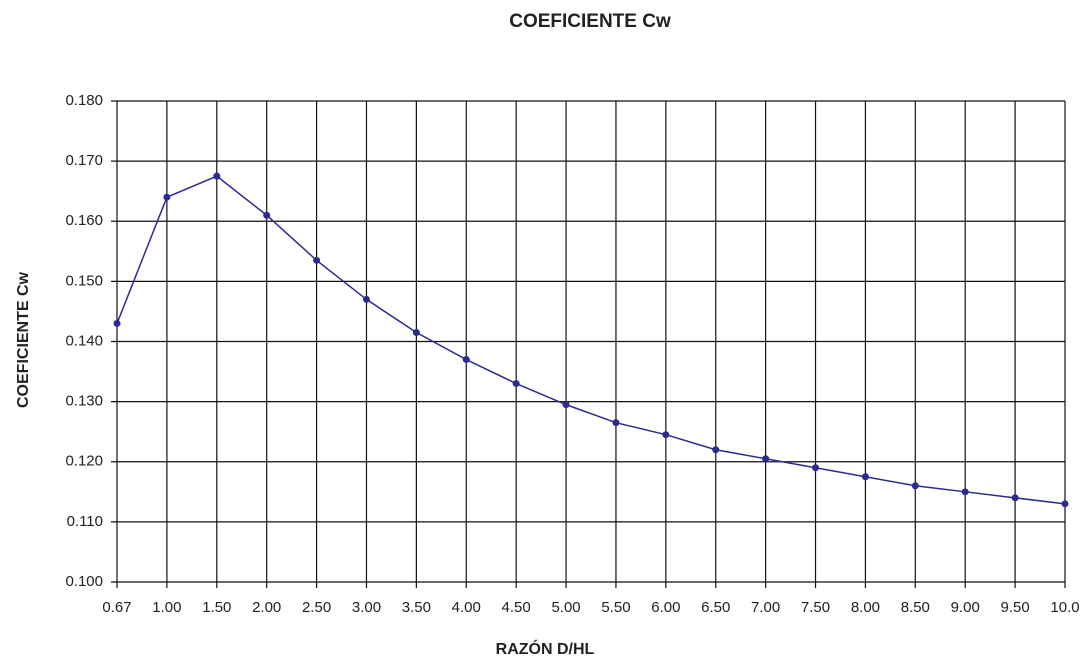  What do you see at coordinates (85, 521) in the screenshot?
I see `y-tick-label: 0.110` at bounding box center [85, 521].